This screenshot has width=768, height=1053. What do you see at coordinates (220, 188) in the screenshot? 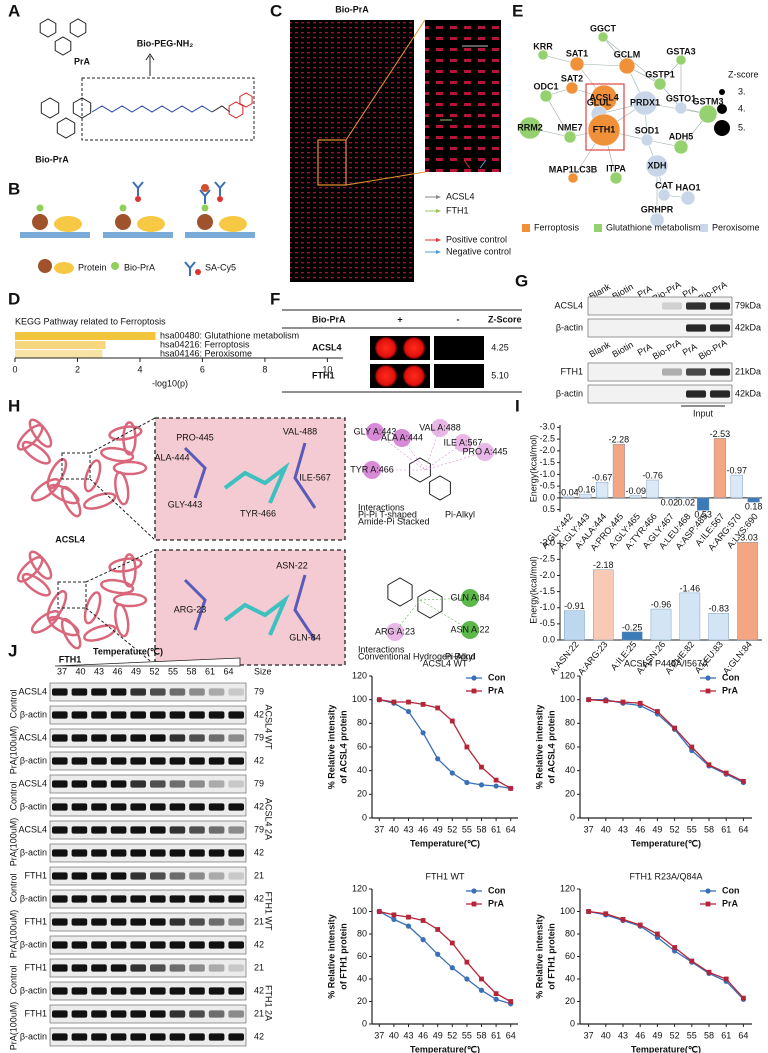
I see `antibody` at bounding box center [220, 188].